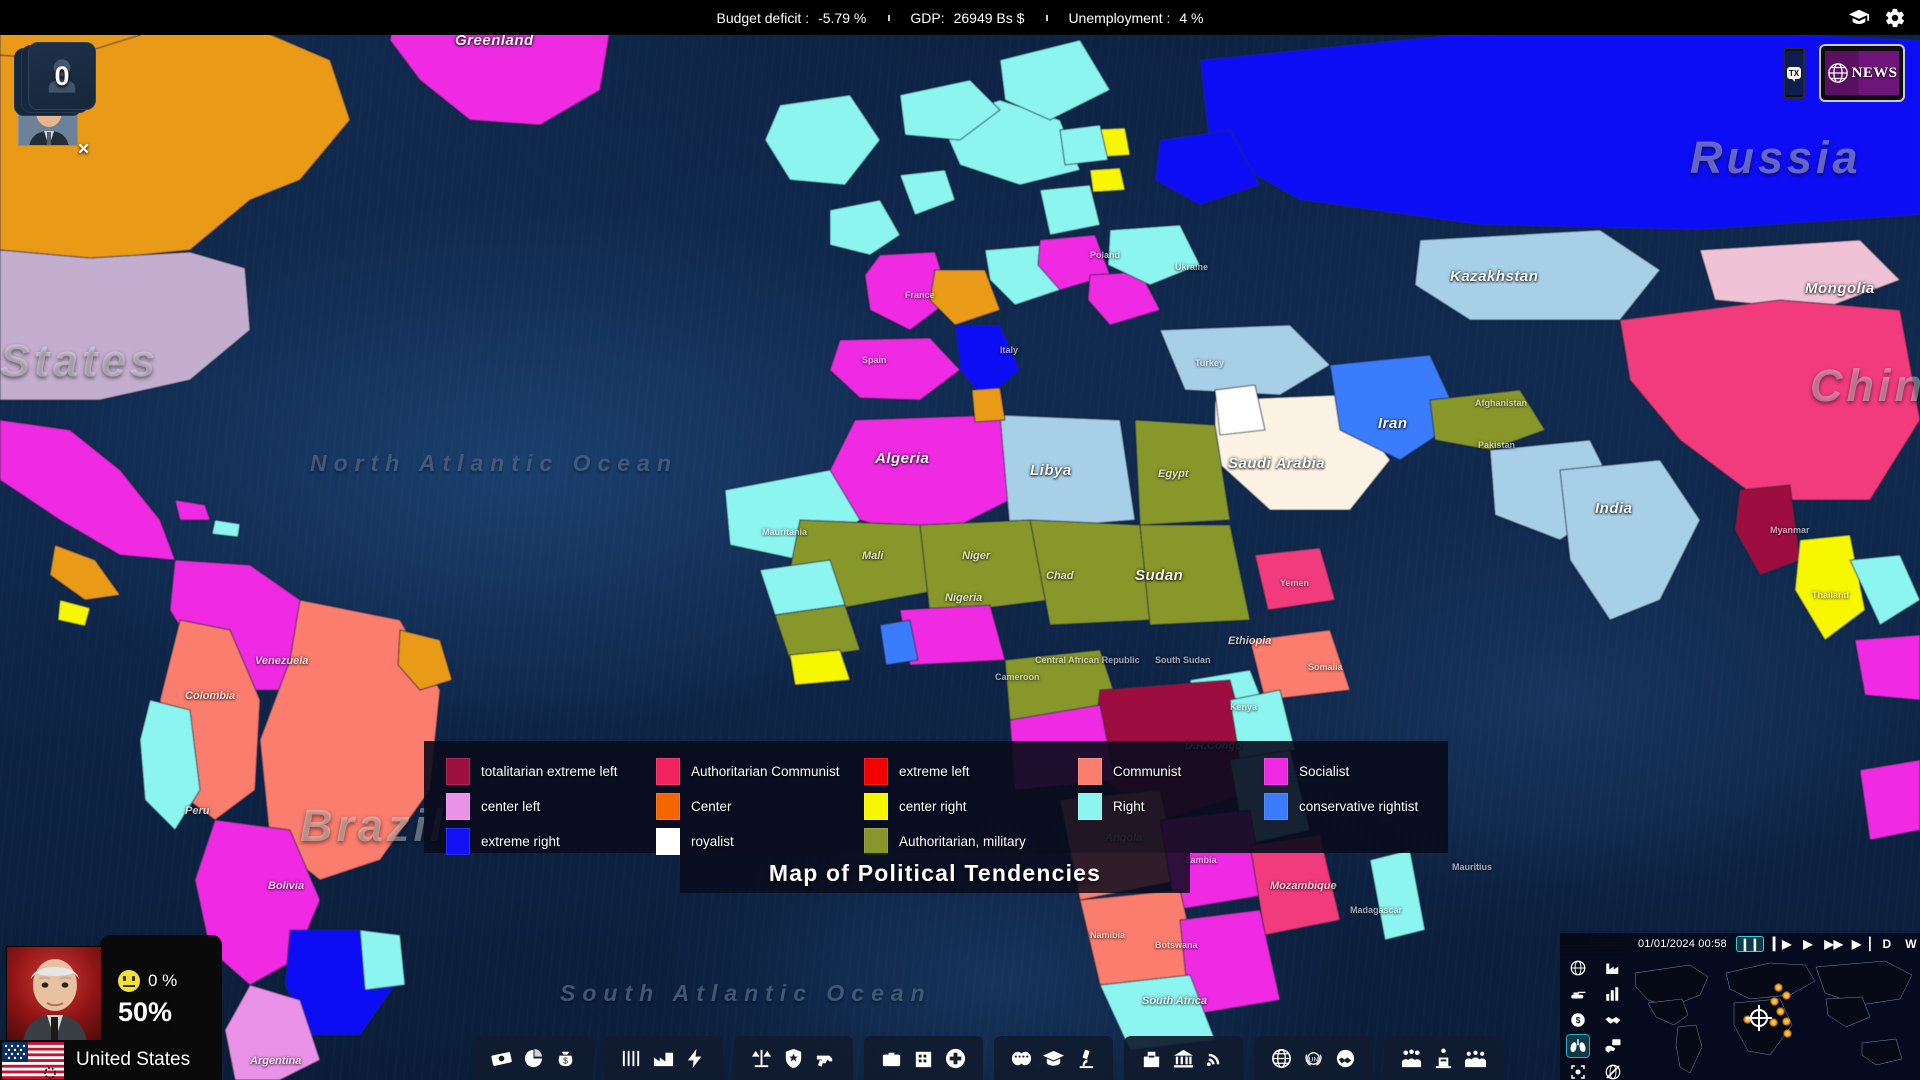  What do you see at coordinates (971, 771) in the screenshot?
I see `legend-item: extreme left` at bounding box center [971, 771].